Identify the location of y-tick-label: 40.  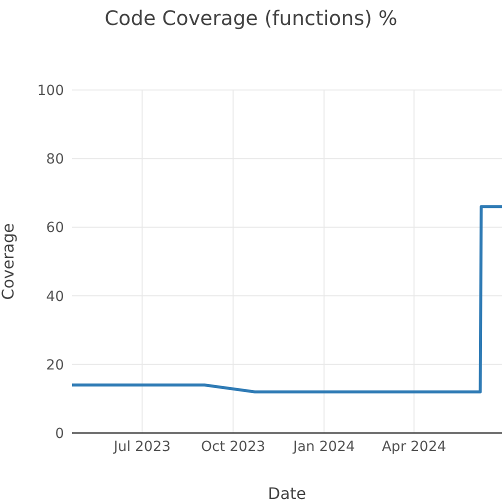
(55, 296).